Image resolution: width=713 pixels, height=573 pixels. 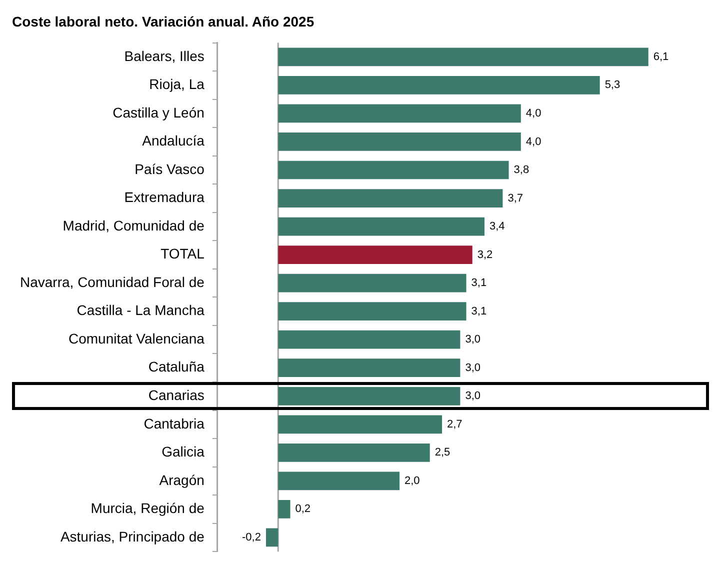 I want to click on y-tick-label: Balears, Illes, so click(x=164, y=56).